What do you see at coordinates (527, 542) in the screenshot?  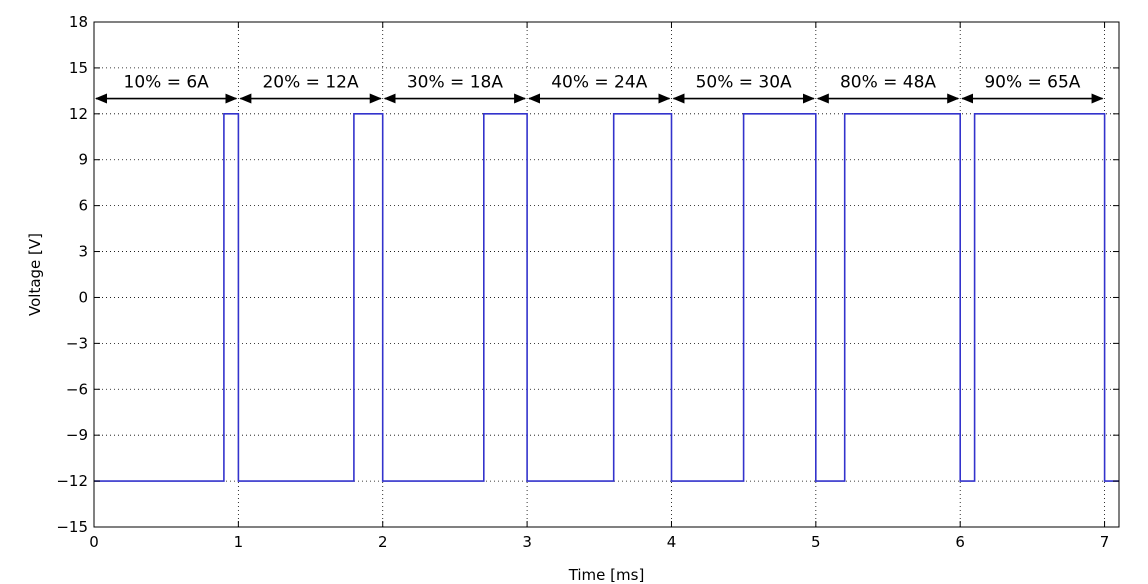 I see `x-tick-label: 3` at bounding box center [527, 542].